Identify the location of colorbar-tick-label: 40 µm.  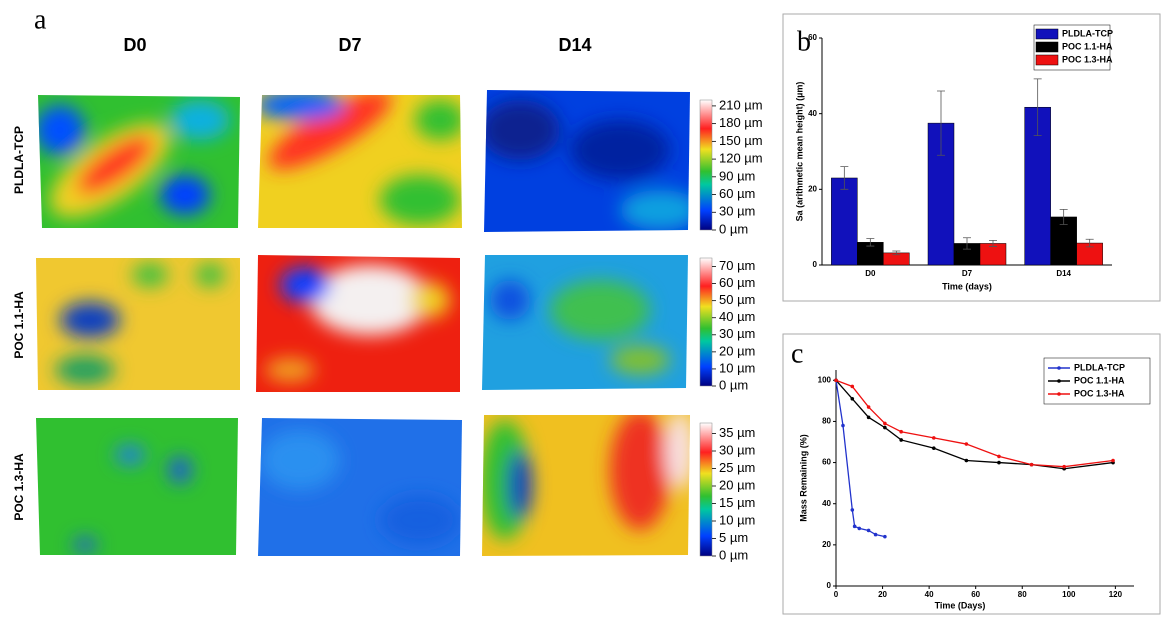
(737, 316).